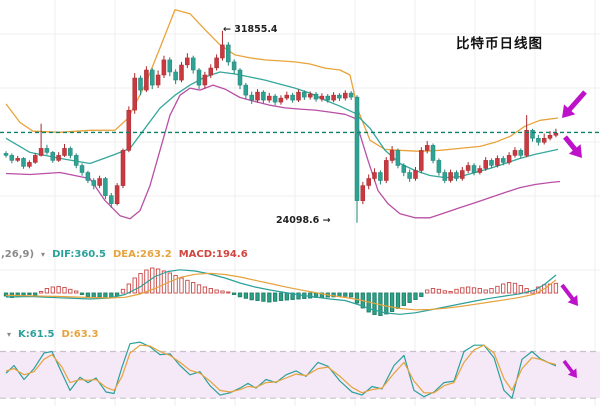 This screenshot has width=600, height=406. What do you see at coordinates (9, 334) in the screenshot?
I see `kdj-collapse-caret-icon: ▾` at bounding box center [9, 334].